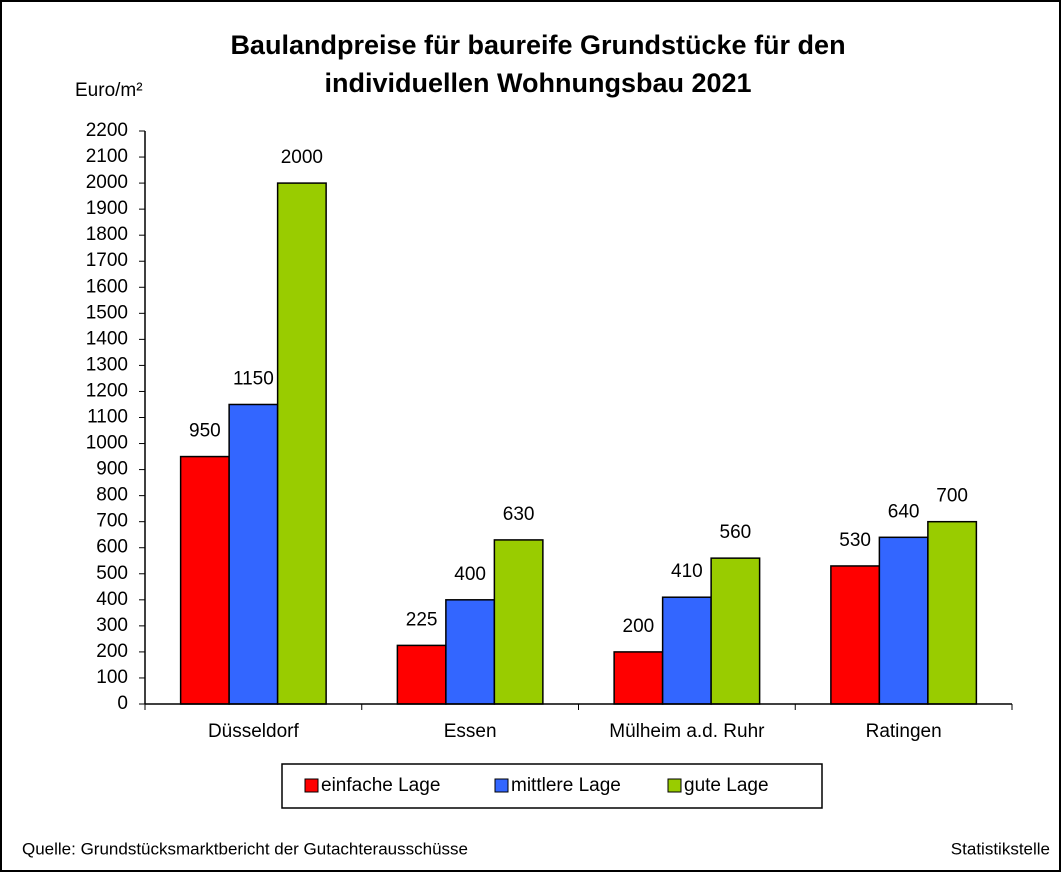 This screenshot has width=1061, height=872. Describe the element at coordinates (107, 443) in the screenshot. I see `y-tick-label: 1000` at that location.